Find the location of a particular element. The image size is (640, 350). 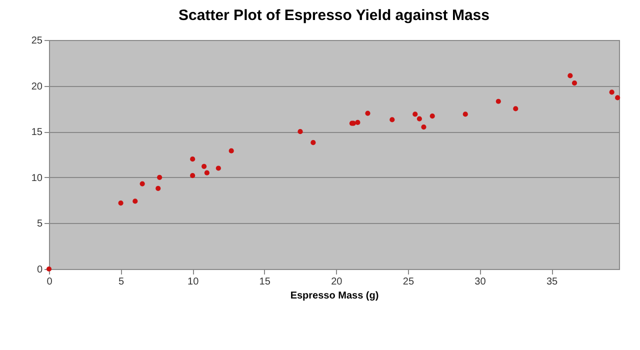

x-tick-label: 0 is located at coordinates (49, 282).